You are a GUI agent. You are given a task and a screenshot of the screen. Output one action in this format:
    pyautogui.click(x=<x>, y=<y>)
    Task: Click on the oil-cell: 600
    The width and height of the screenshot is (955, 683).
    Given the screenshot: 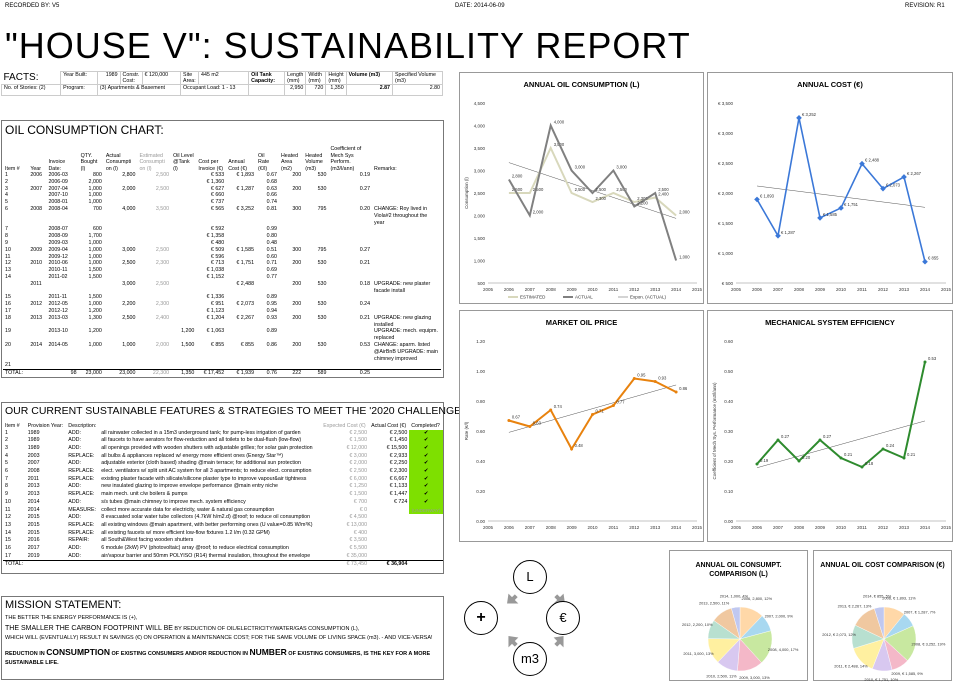 What is the action you would take?
    pyautogui.click(x=97, y=229)
    